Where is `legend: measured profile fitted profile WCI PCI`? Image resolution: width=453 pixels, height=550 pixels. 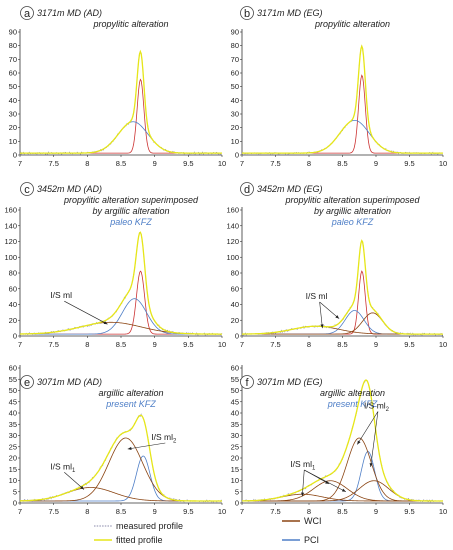 legend: measured profile fitted profile WCI PCI is located at coordinates (208, 530).